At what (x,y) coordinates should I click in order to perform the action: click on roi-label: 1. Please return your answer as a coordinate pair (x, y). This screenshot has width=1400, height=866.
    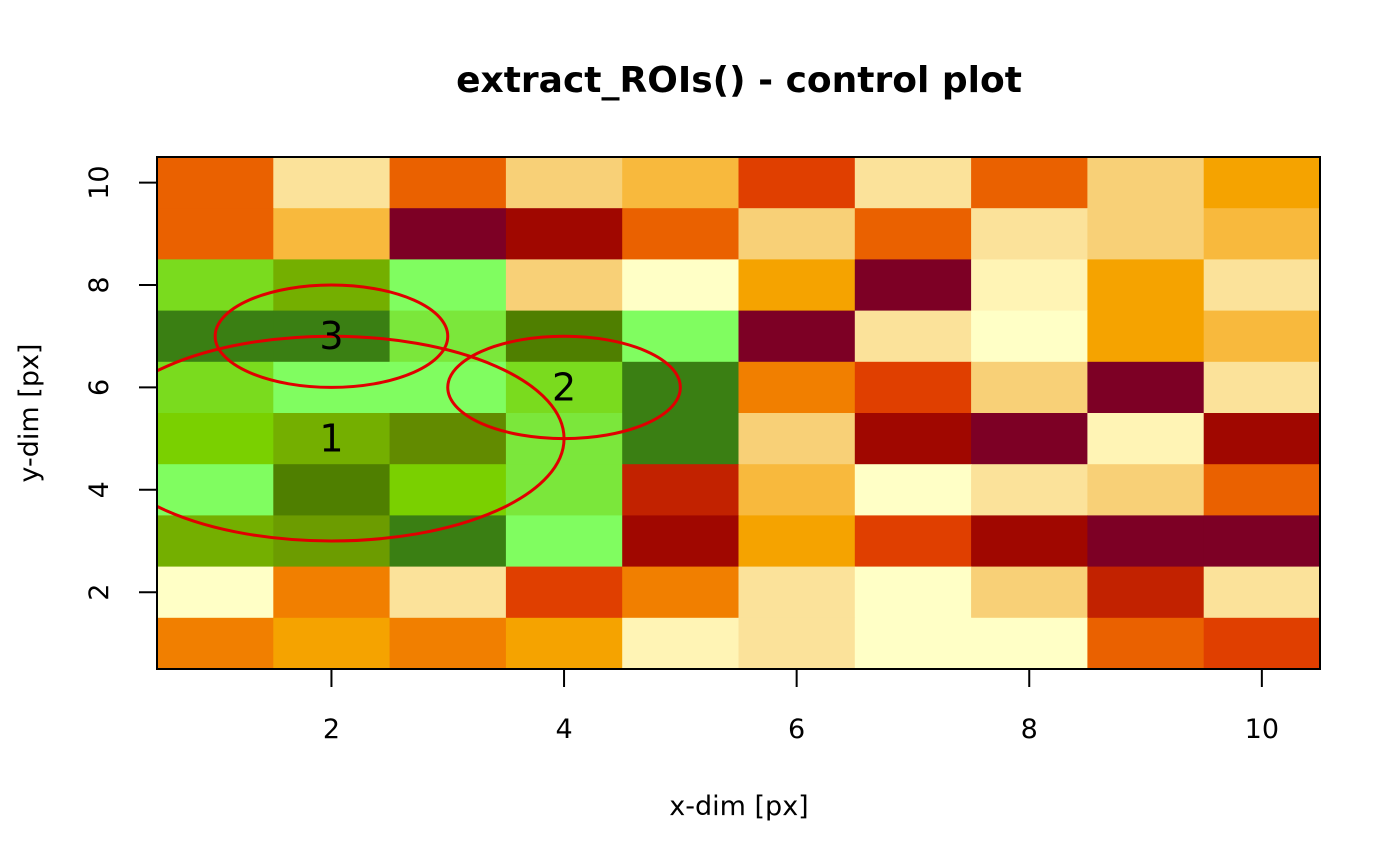
    Looking at the image, I should click on (331, 439).